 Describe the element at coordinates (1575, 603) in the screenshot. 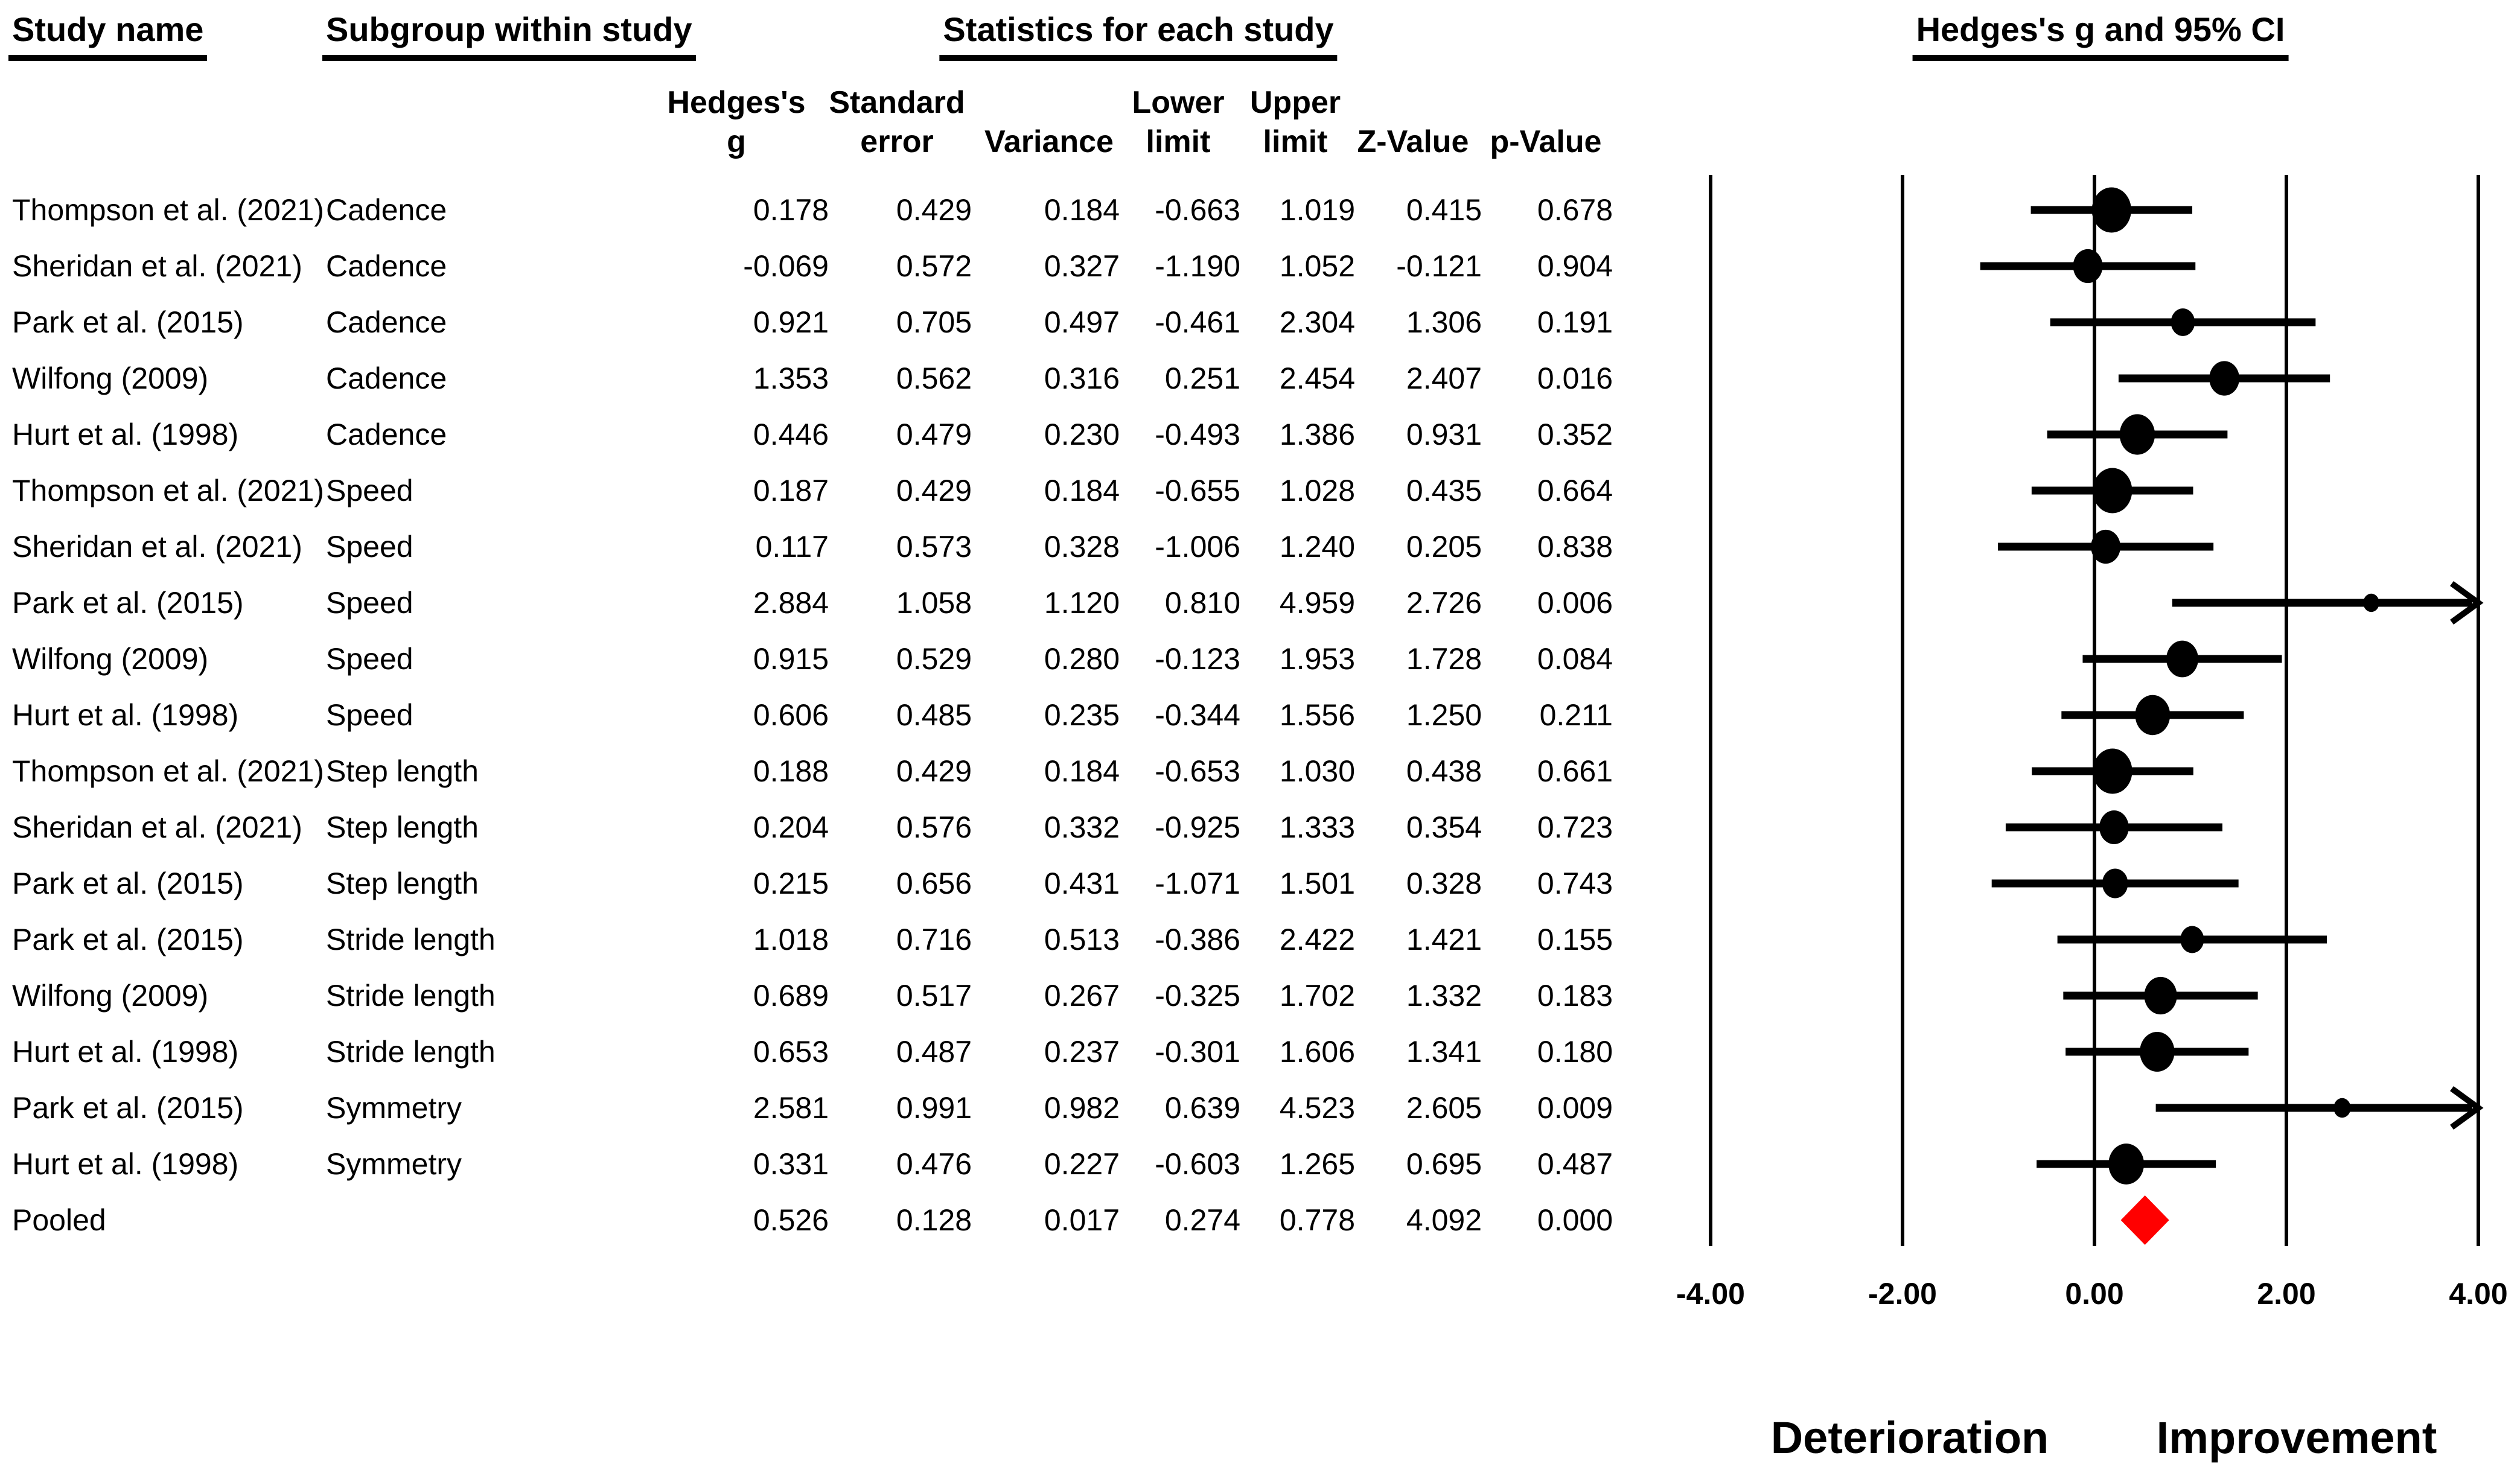

I see `p-value-cell: 0.006` at that location.